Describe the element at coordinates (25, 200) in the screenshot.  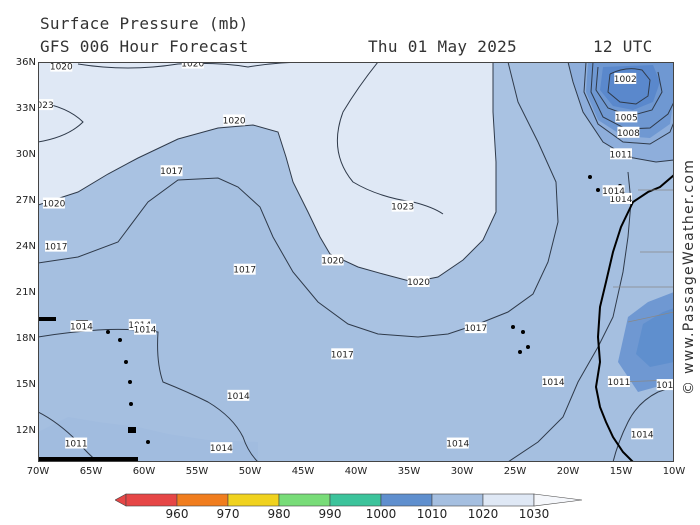
I see `lat-label: 27N` at that location.